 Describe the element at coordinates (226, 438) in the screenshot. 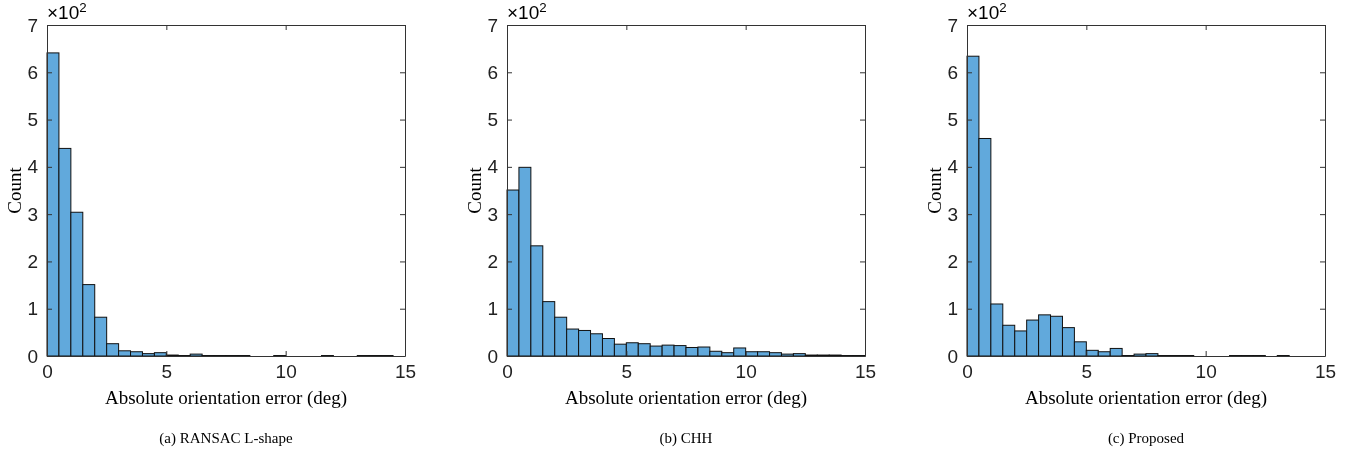

I see `text: (a) RANSAC L-shape` at that location.